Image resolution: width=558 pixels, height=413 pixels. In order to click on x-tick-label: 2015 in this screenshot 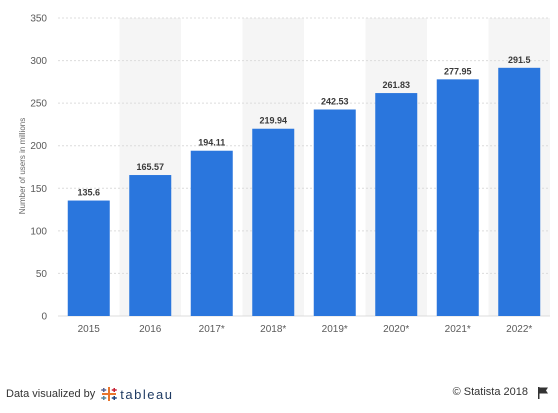, I will do `click(89, 329)`.